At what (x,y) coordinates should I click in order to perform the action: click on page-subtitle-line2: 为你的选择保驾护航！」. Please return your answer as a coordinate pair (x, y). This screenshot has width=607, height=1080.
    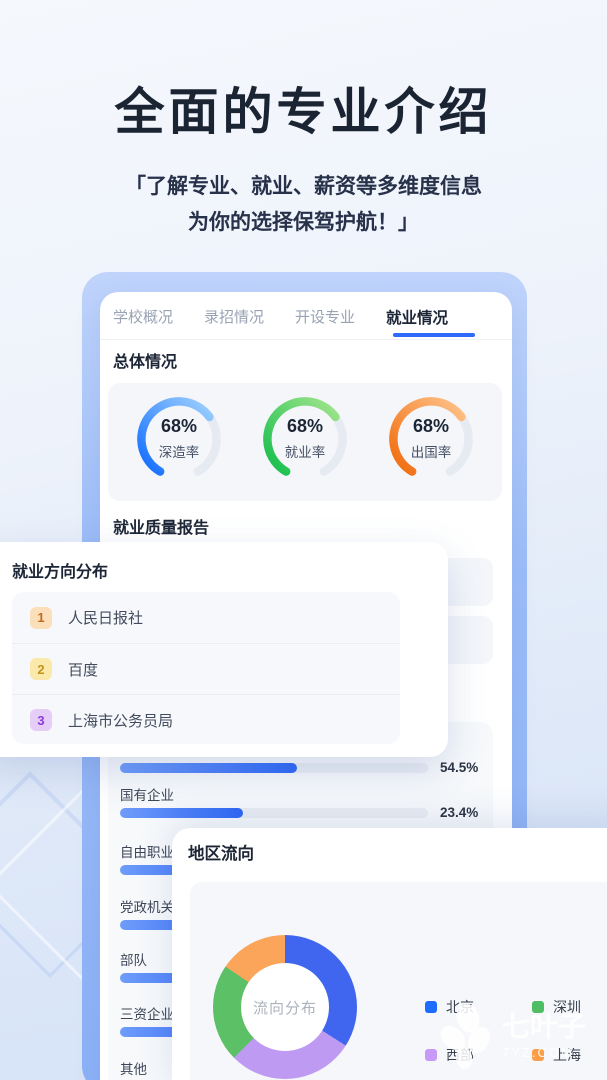
    Looking at the image, I should click on (303, 222).